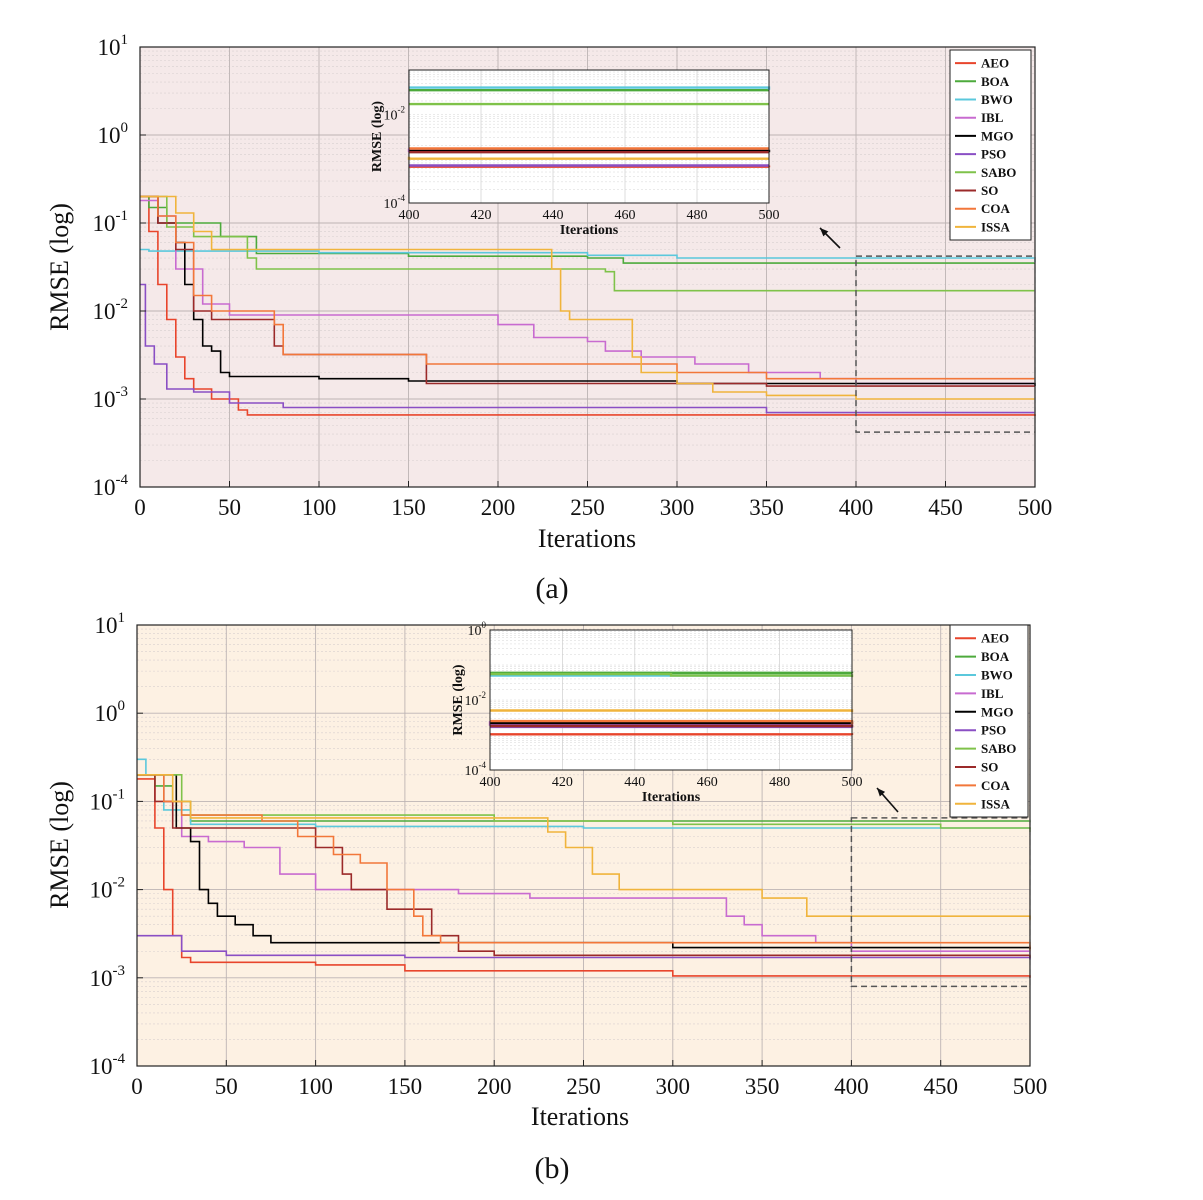 Image resolution: width=1203 pixels, height=1200 pixels. I want to click on inset-background, so click(589, 136).